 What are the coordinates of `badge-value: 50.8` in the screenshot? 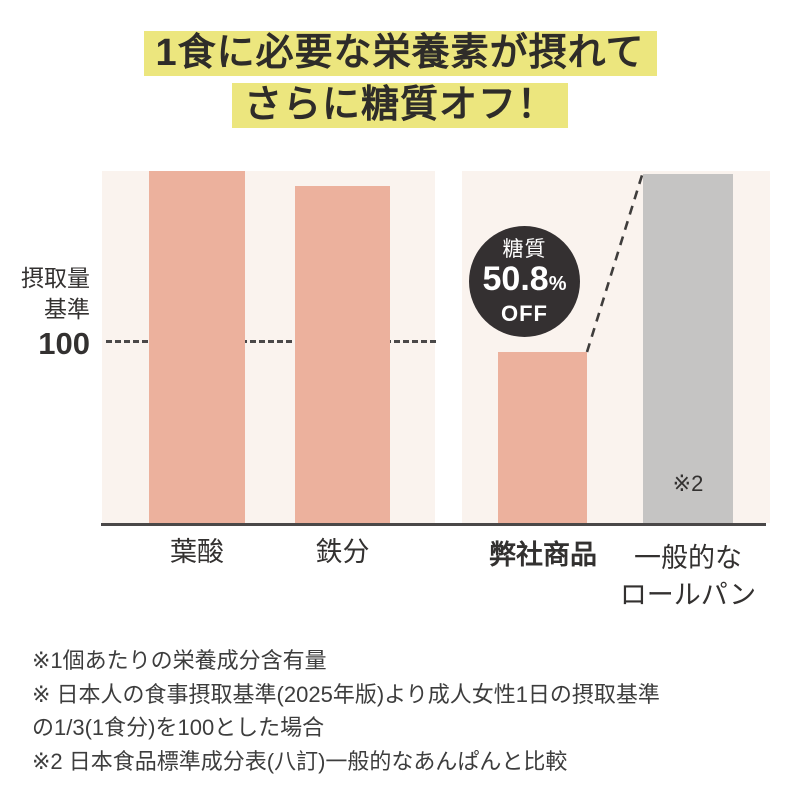 It's located at (515, 279).